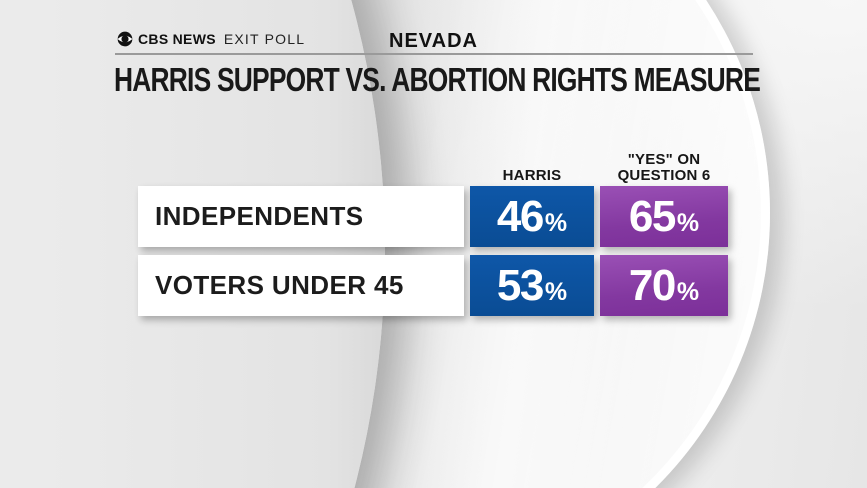 This screenshot has height=488, width=867. Describe the element at coordinates (264, 39) in the screenshot. I see `exit-poll-label: EXIT POLL` at that location.